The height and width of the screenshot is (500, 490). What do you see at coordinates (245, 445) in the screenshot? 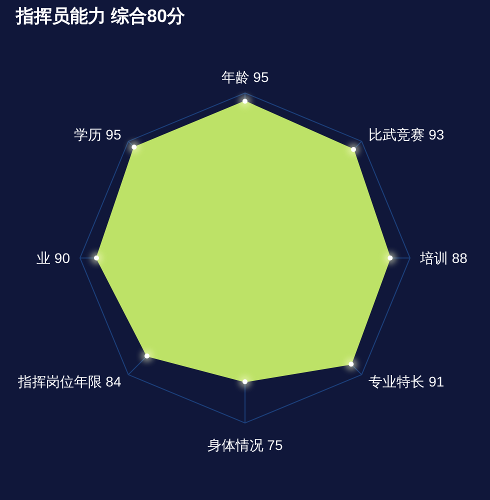
I see `category: 身体情况 75` at bounding box center [245, 445].